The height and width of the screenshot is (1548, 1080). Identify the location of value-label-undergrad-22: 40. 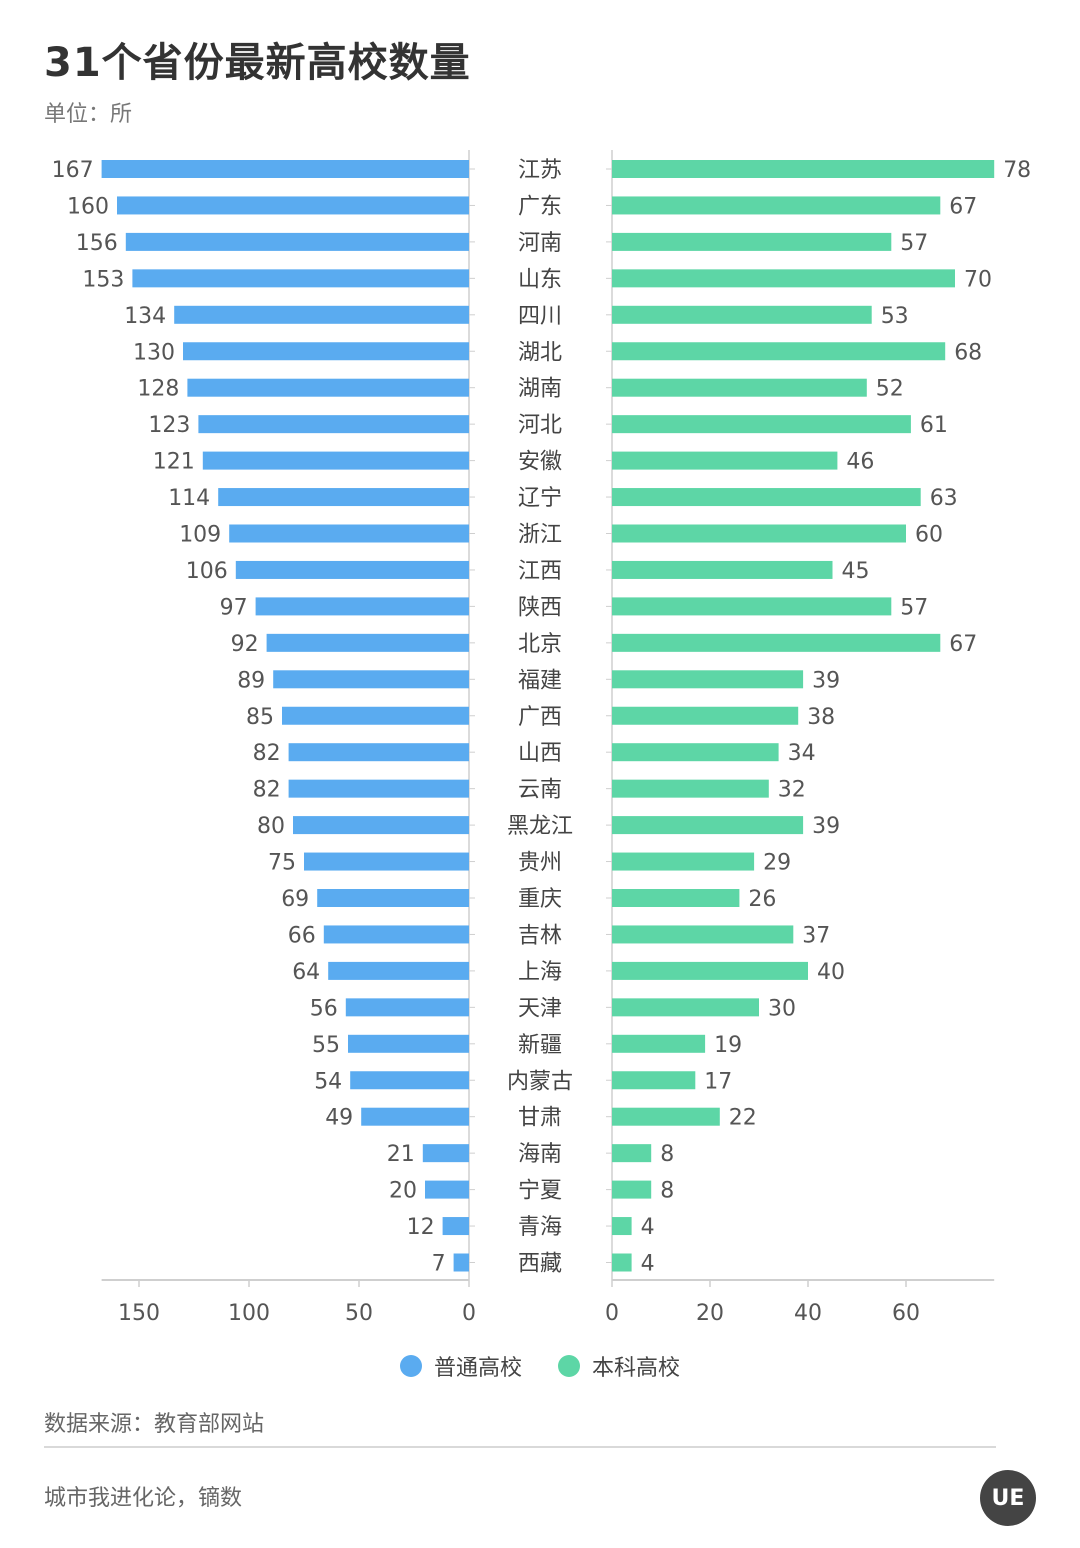
(831, 972).